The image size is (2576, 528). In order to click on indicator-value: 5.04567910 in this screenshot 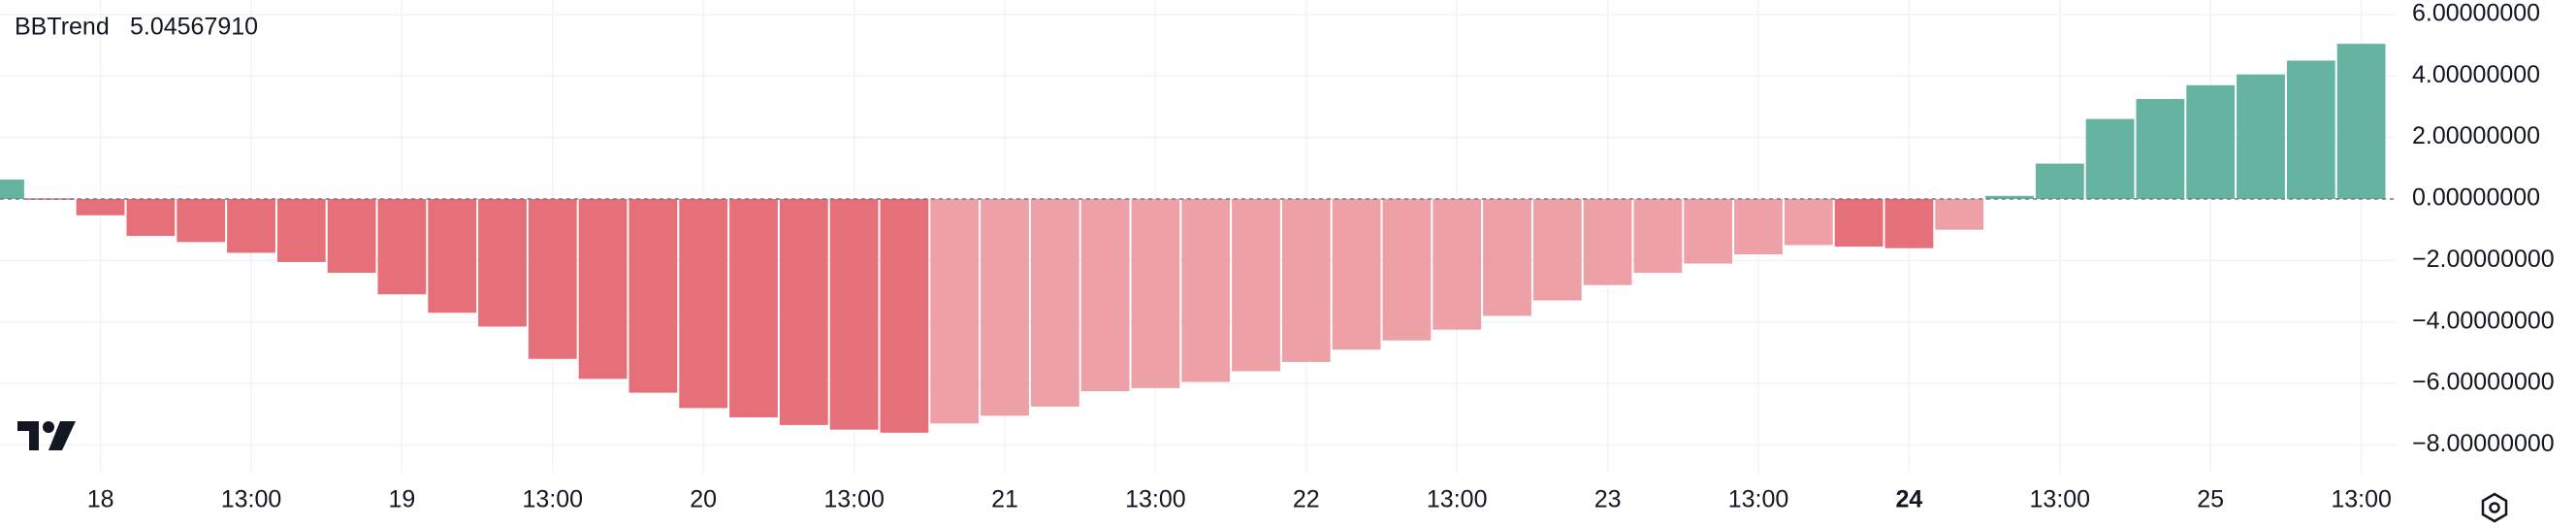, I will do `click(194, 27)`.